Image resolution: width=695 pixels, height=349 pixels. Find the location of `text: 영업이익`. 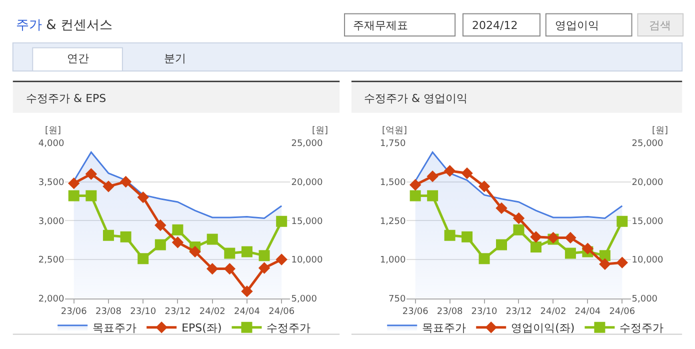

text: 영업이익 is located at coordinates (577, 25).